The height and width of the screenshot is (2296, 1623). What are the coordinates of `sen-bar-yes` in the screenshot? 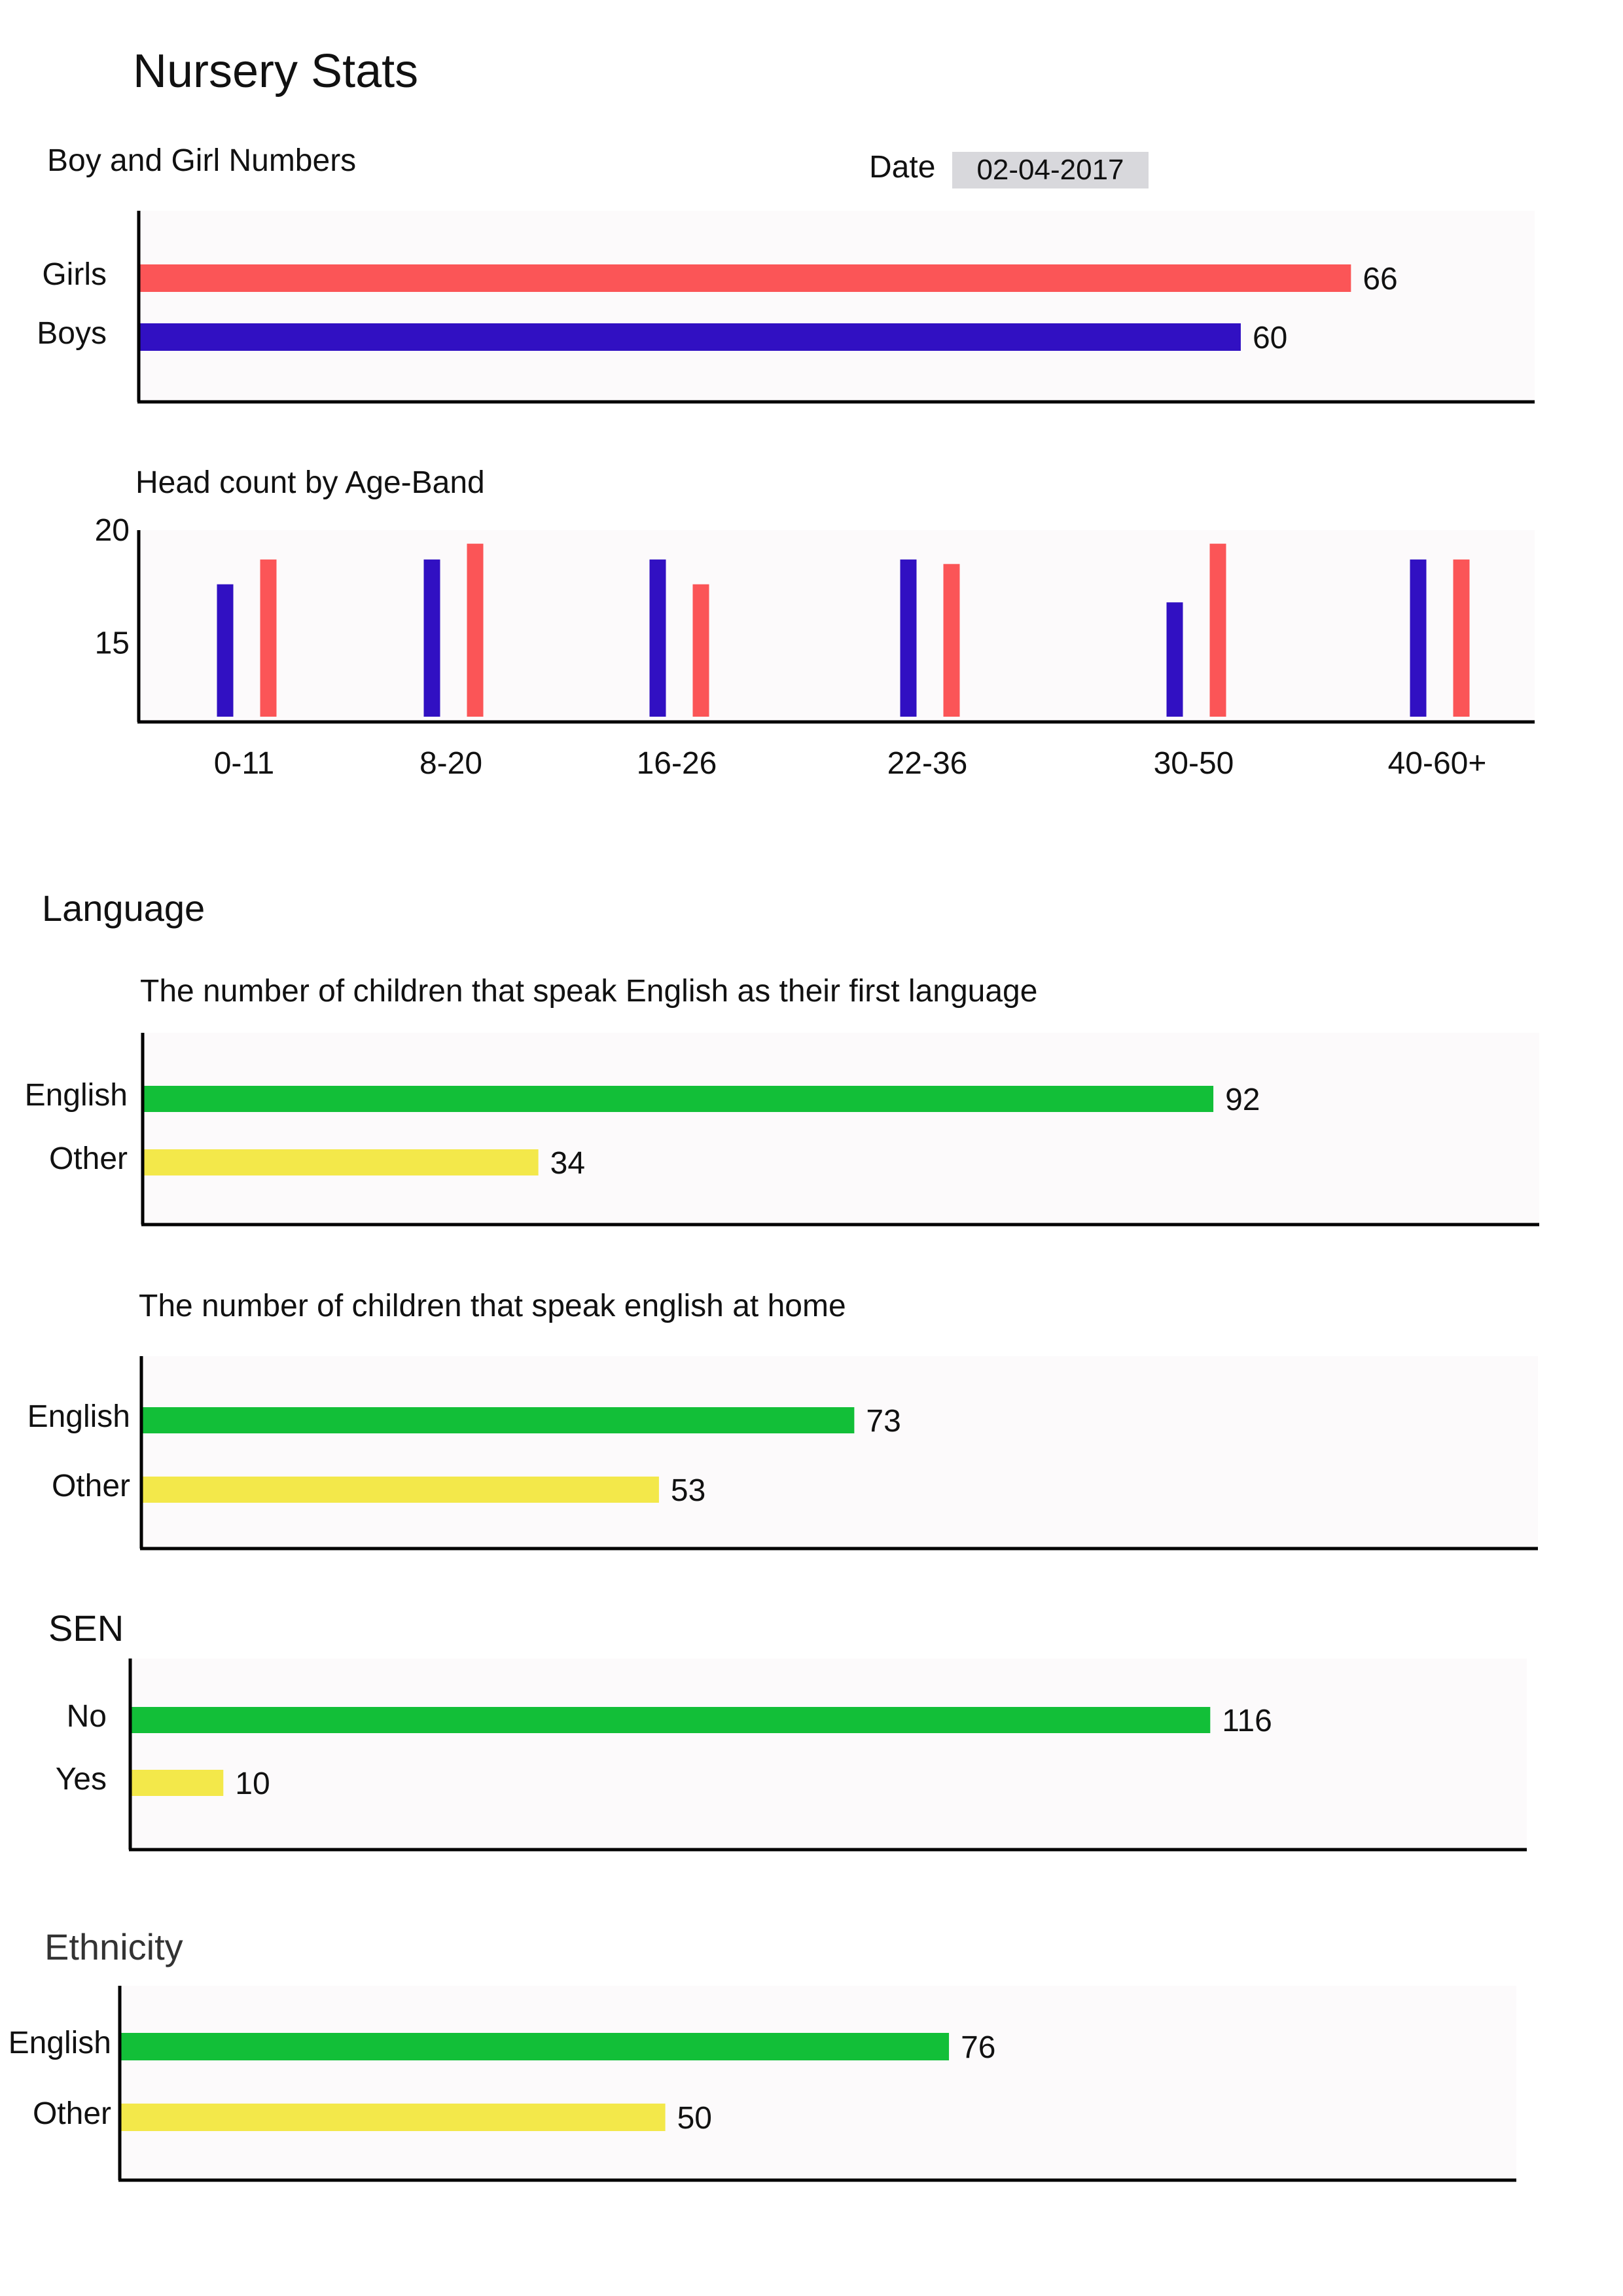 It's located at (177, 1783).